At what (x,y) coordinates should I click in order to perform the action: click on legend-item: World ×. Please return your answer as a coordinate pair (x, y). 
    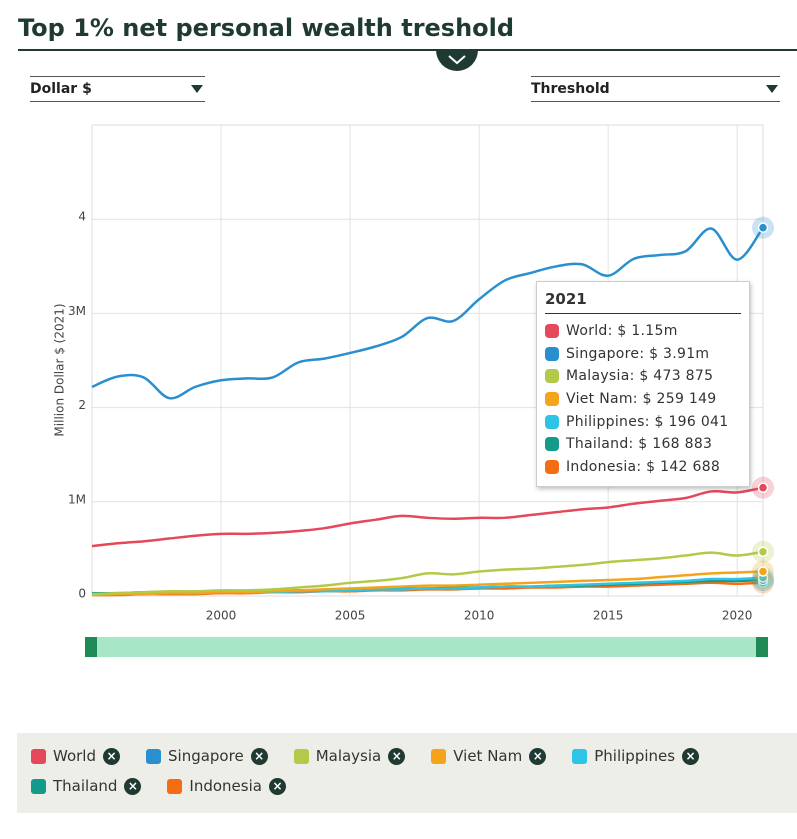
    Looking at the image, I should click on (75, 756).